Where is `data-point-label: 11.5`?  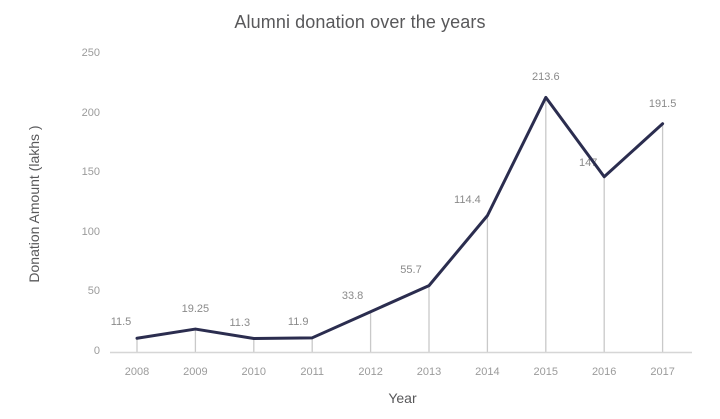 data-point-label: 11.5 is located at coordinates (121, 322).